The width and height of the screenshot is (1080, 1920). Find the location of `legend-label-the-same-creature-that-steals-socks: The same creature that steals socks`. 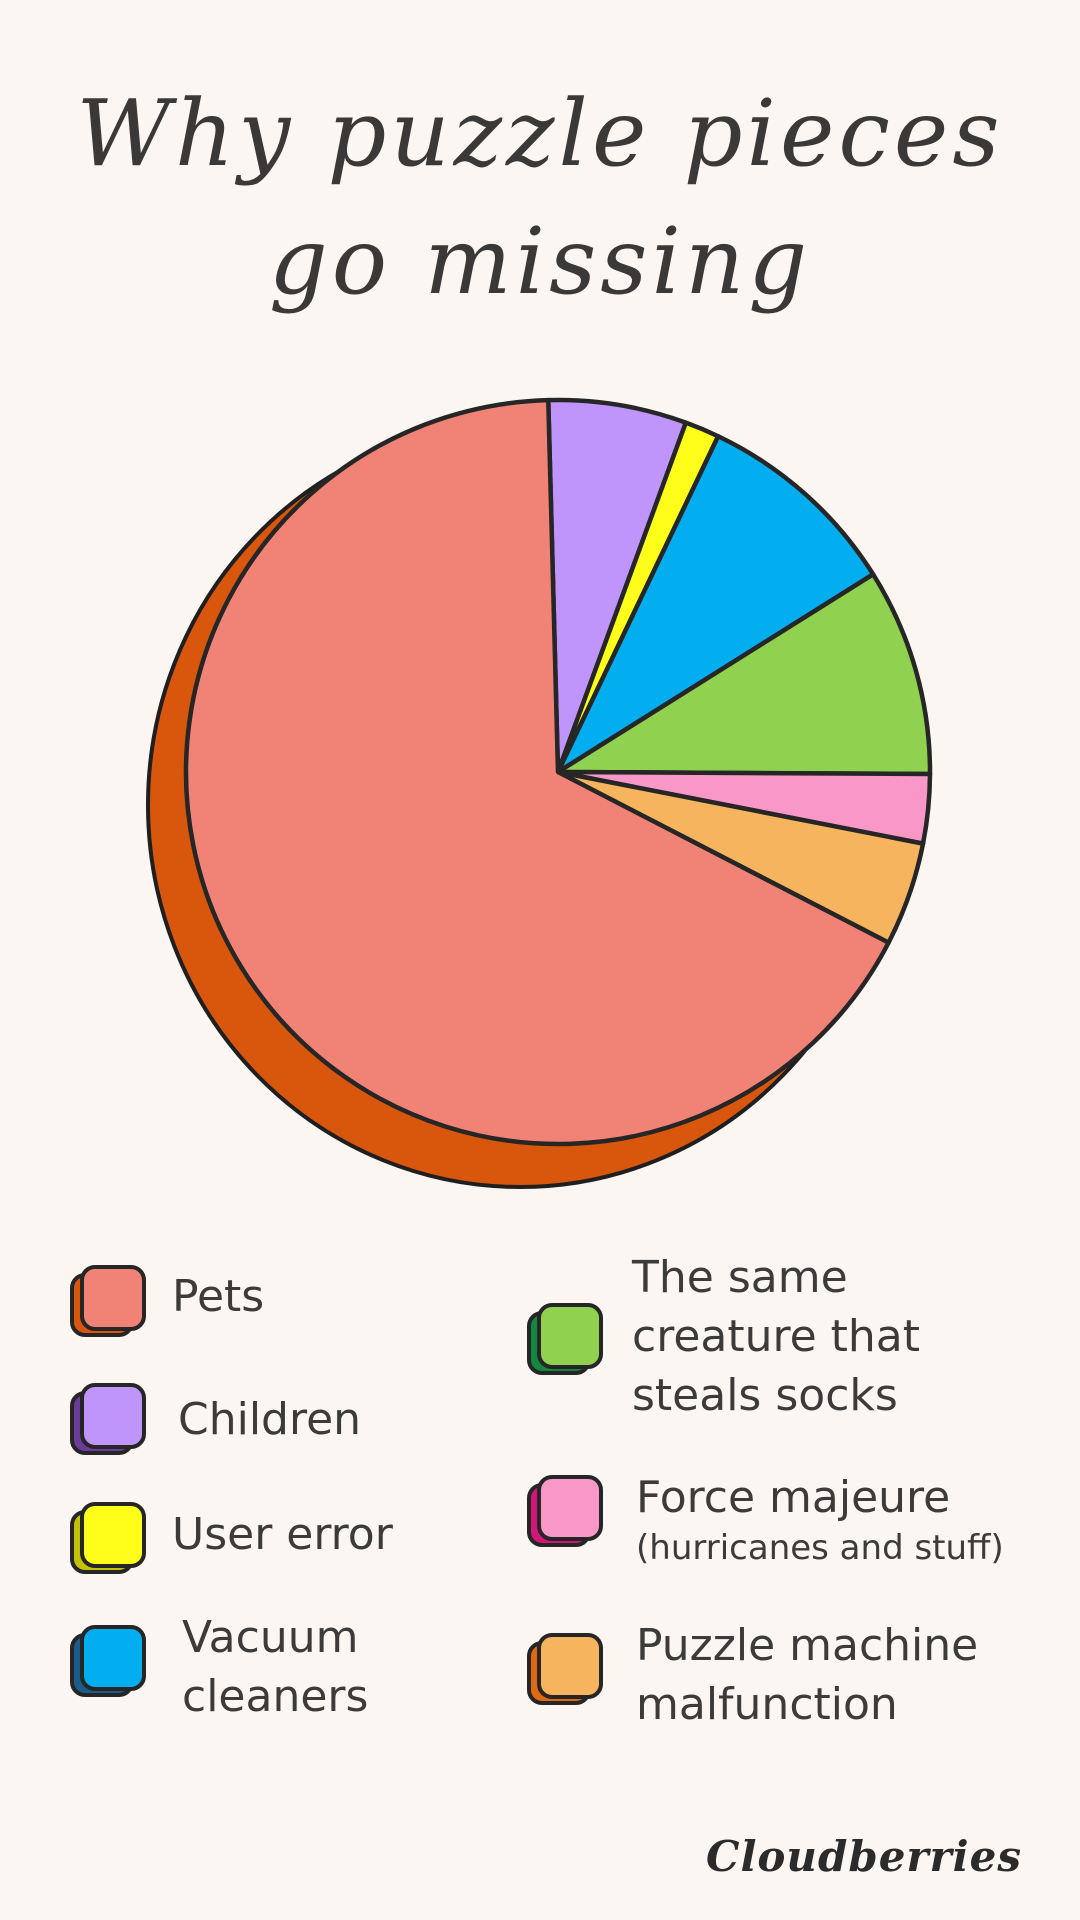

legend-label-the-same-creature-that-steals-socks: The same creature that steals socks is located at coordinates (776, 1336).